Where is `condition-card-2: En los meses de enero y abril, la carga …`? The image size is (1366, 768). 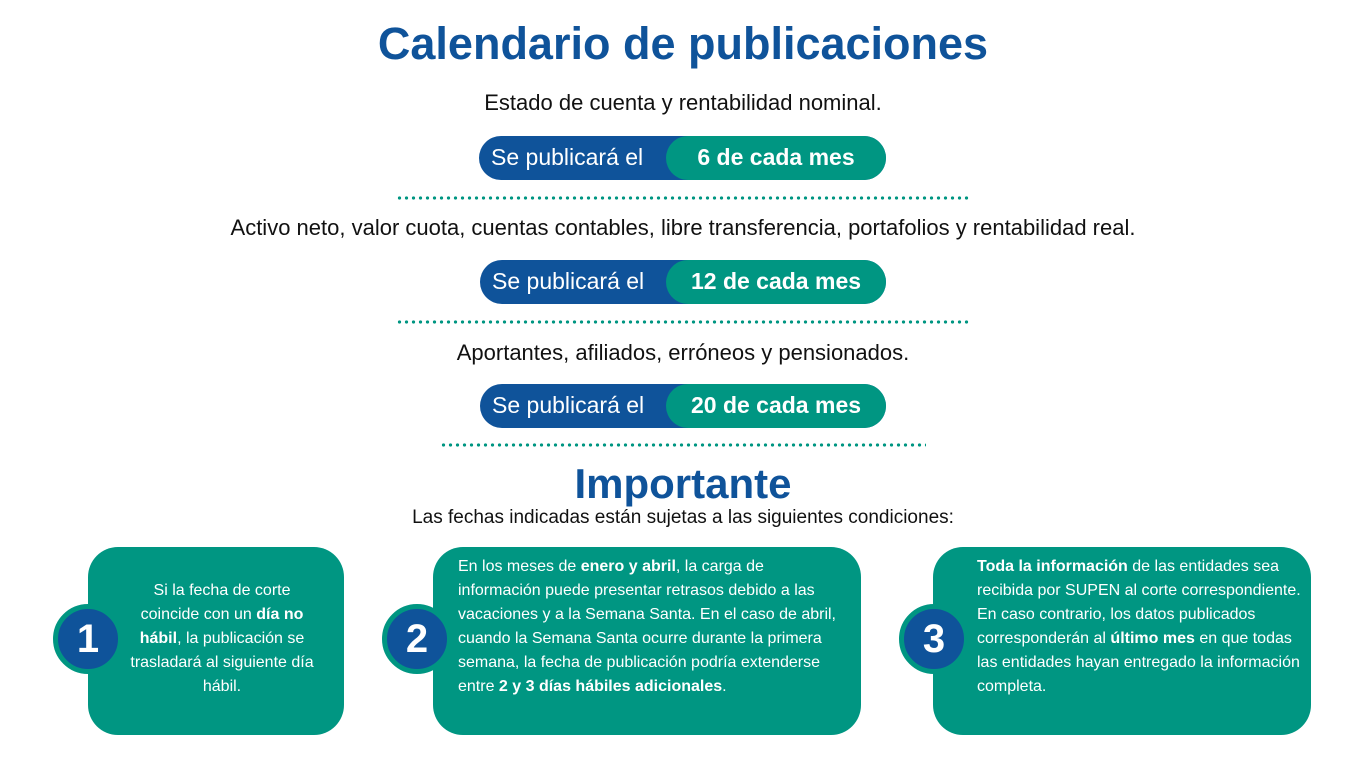
condition-card-2: En los meses de enero y abril, la carga … is located at coordinates (647, 641).